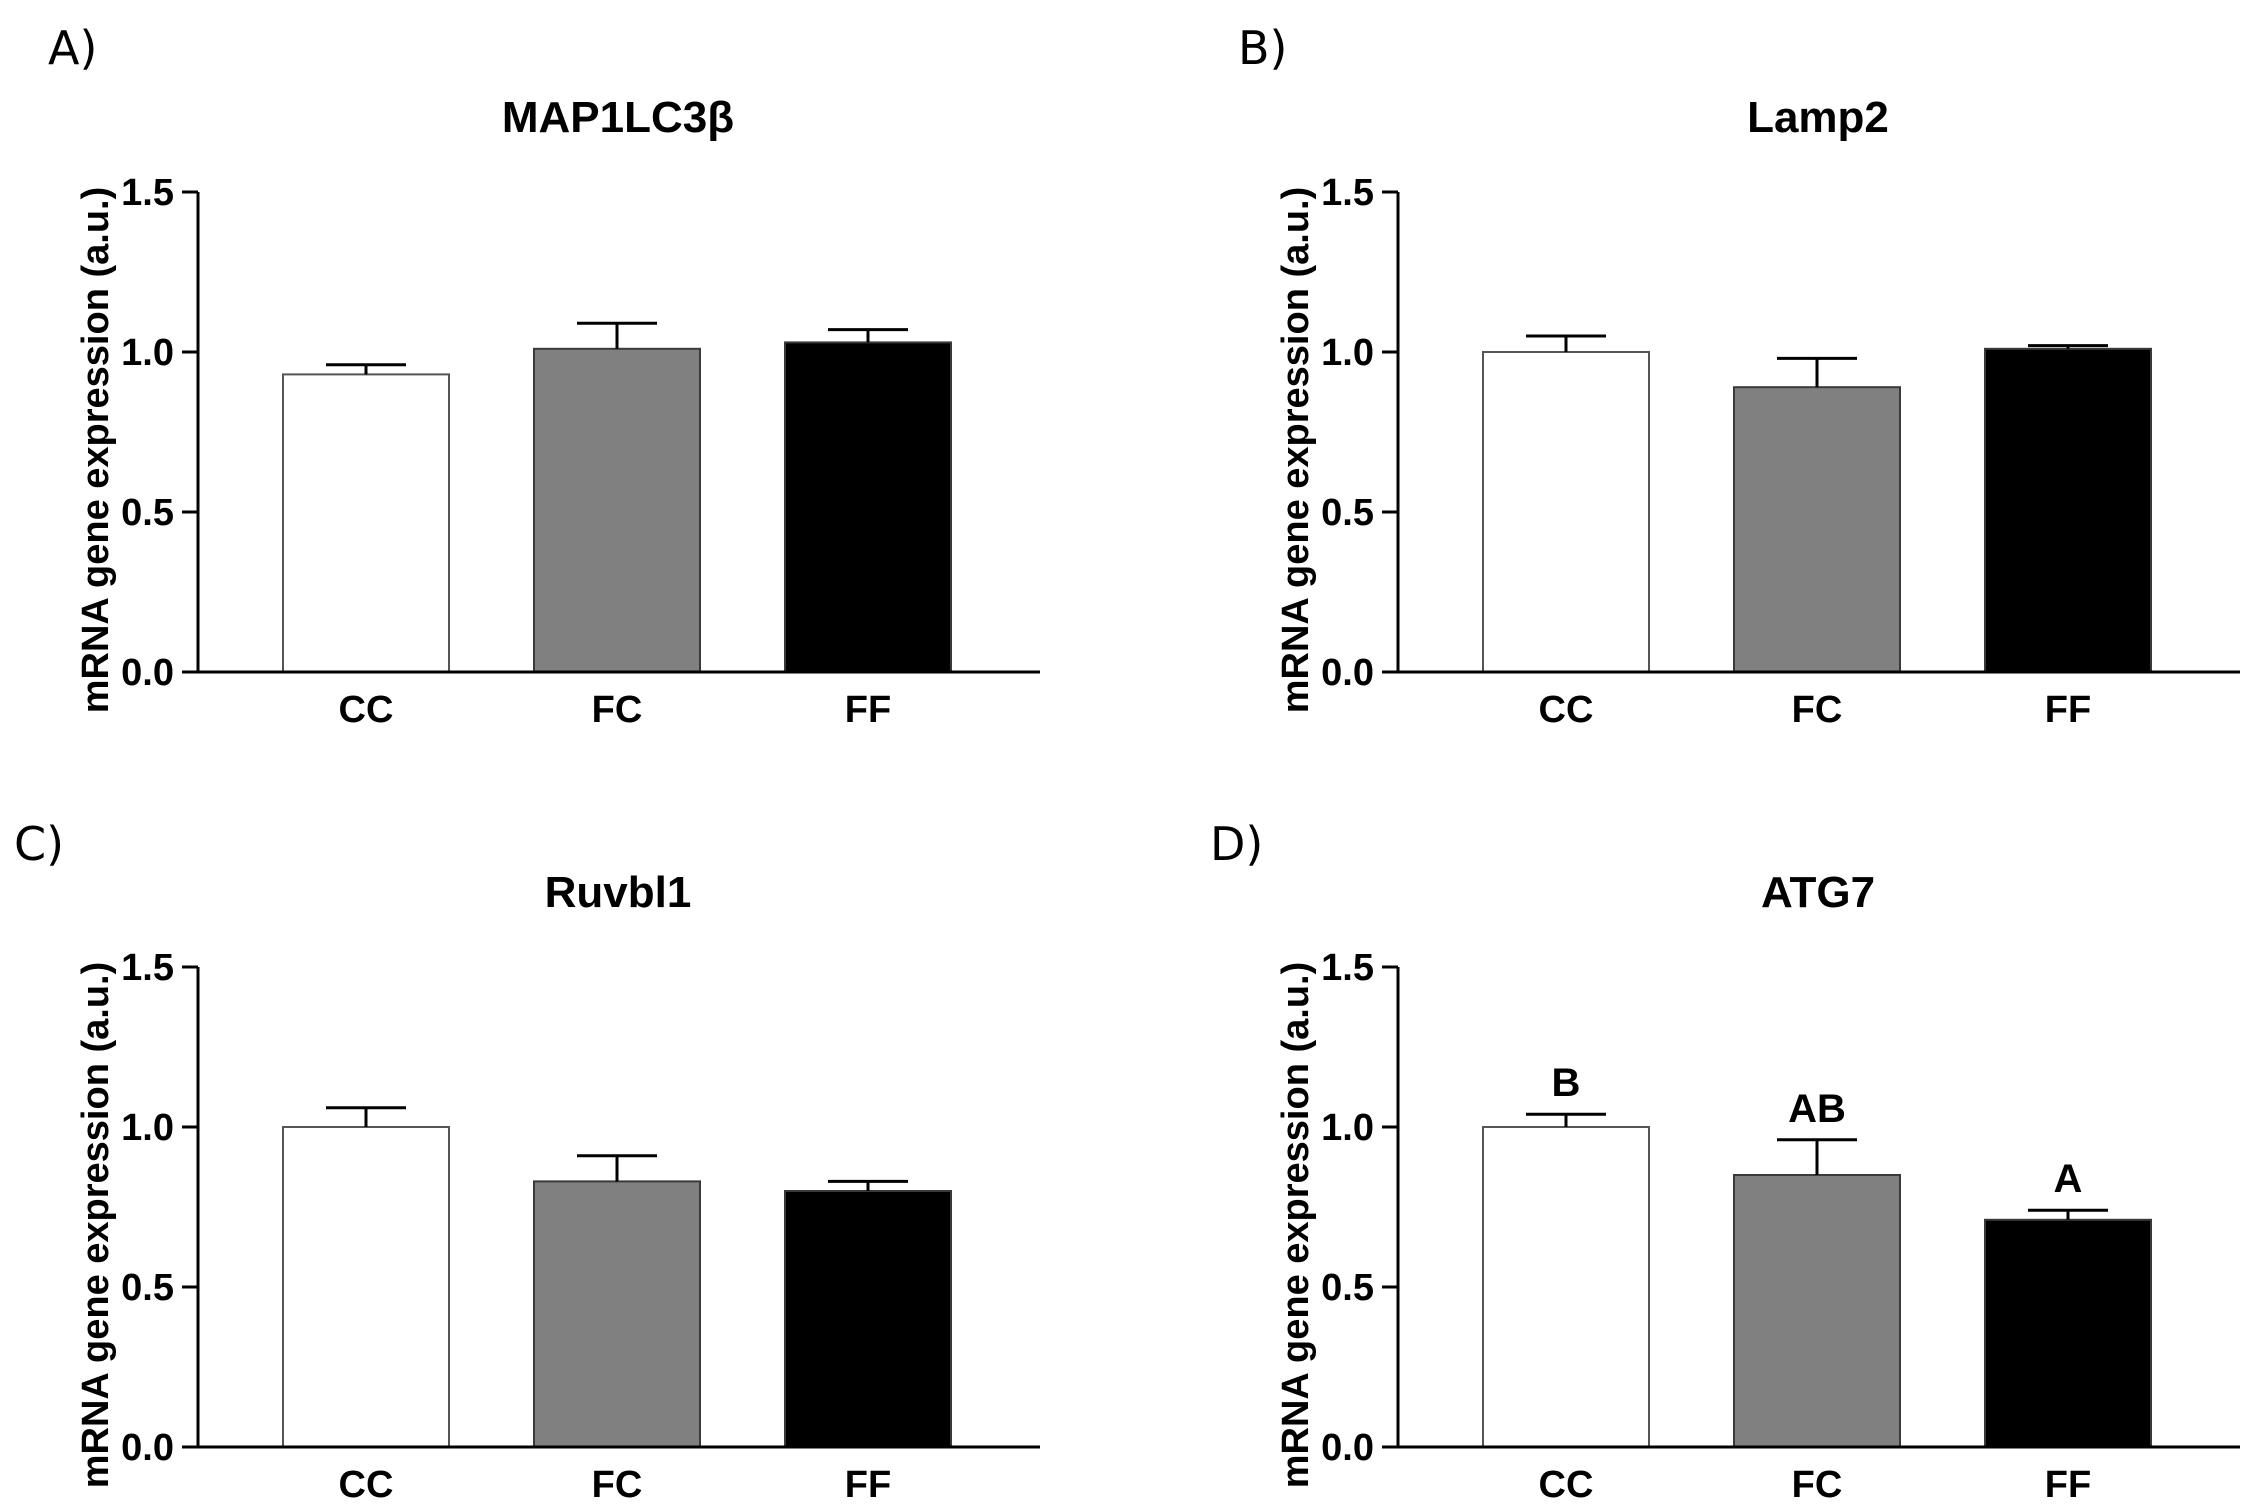  Describe the element at coordinates (618, 117) in the screenshot. I see `chart-title: MAP1LC3β` at that location.